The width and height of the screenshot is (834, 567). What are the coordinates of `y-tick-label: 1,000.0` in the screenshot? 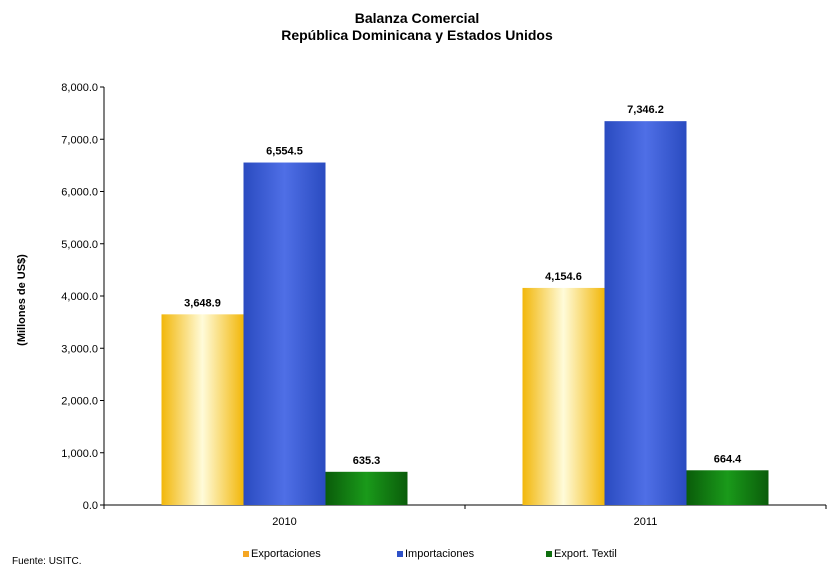 It's located at (79, 454).